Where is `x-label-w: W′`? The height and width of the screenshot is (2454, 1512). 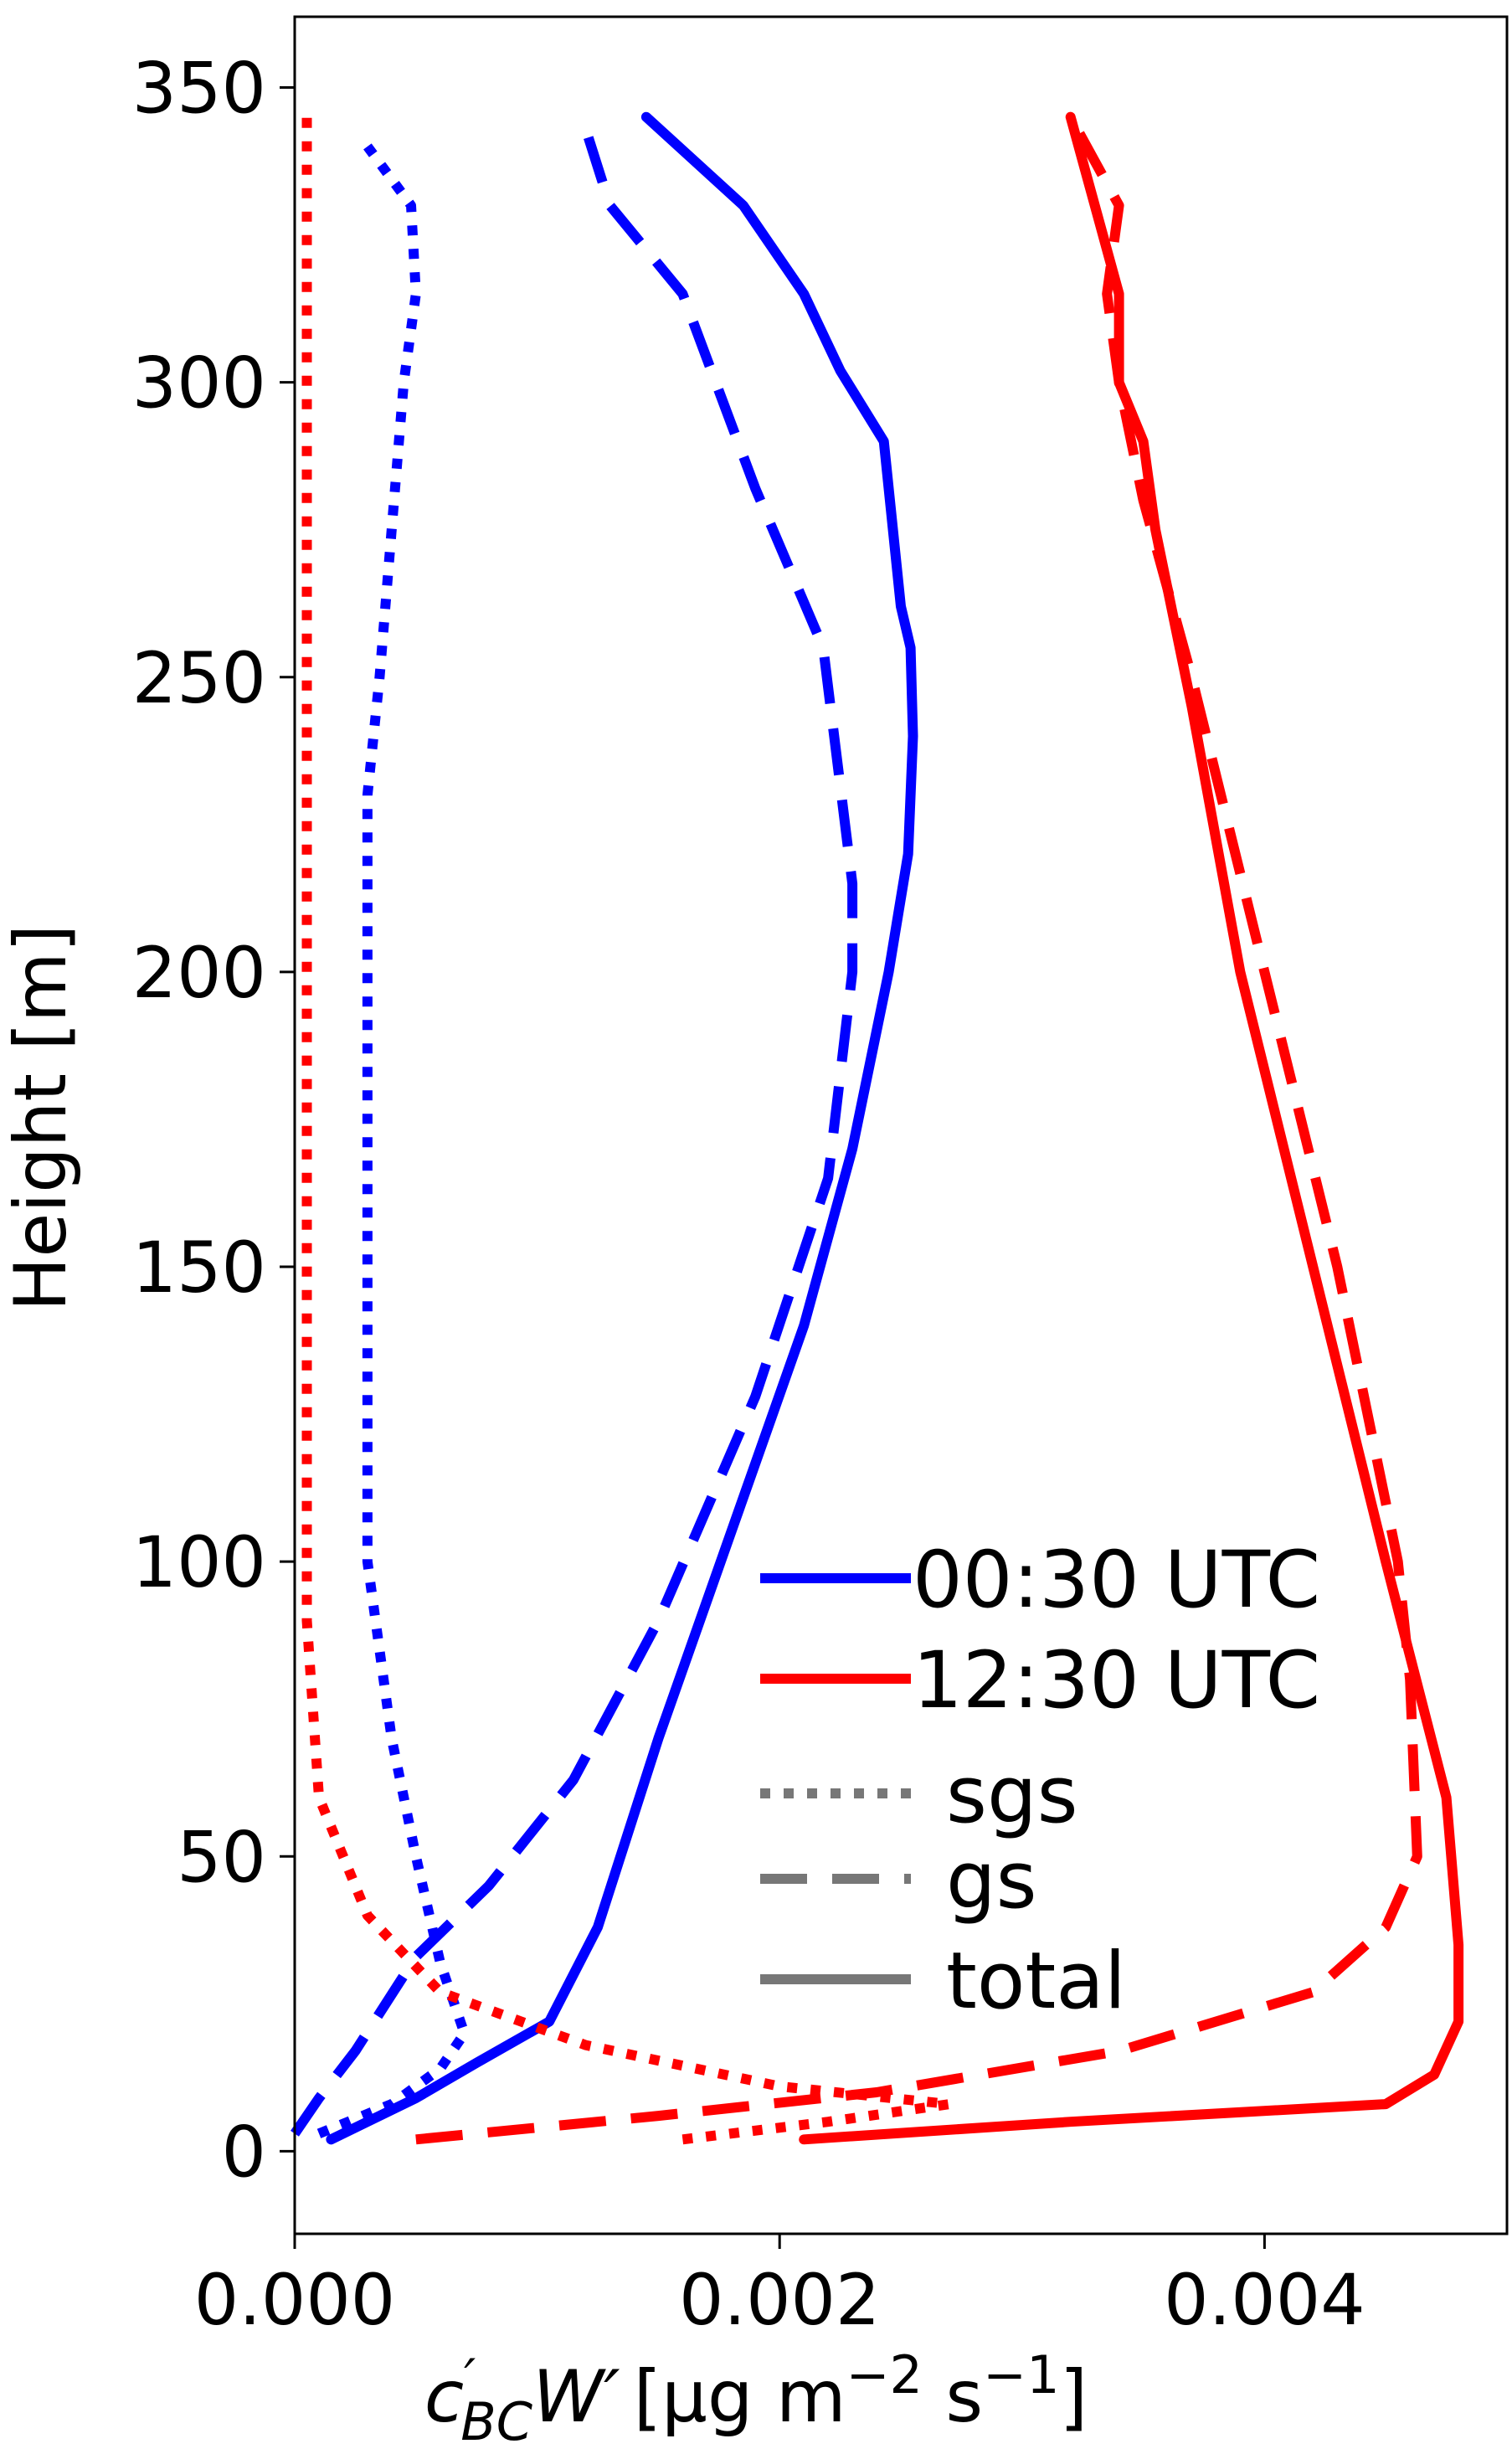 x-label-w: W′ is located at coordinates (576, 2397).